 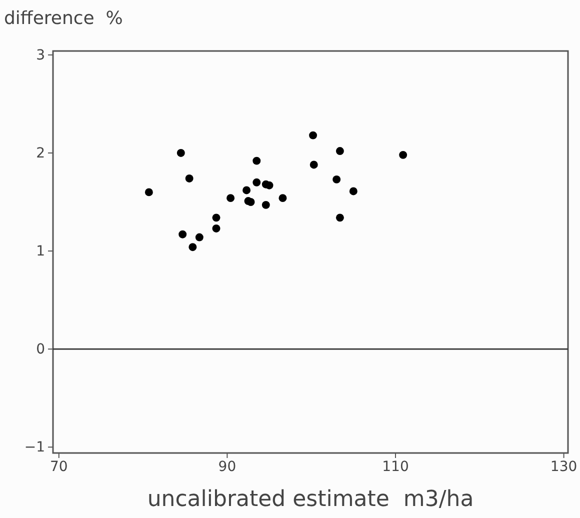 I want to click on y-tick-label: 0, so click(x=40, y=350).